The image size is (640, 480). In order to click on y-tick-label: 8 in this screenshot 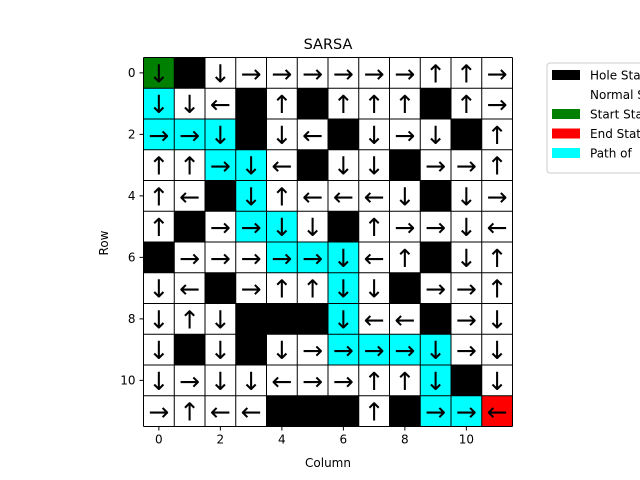, I will do `click(132, 319)`.